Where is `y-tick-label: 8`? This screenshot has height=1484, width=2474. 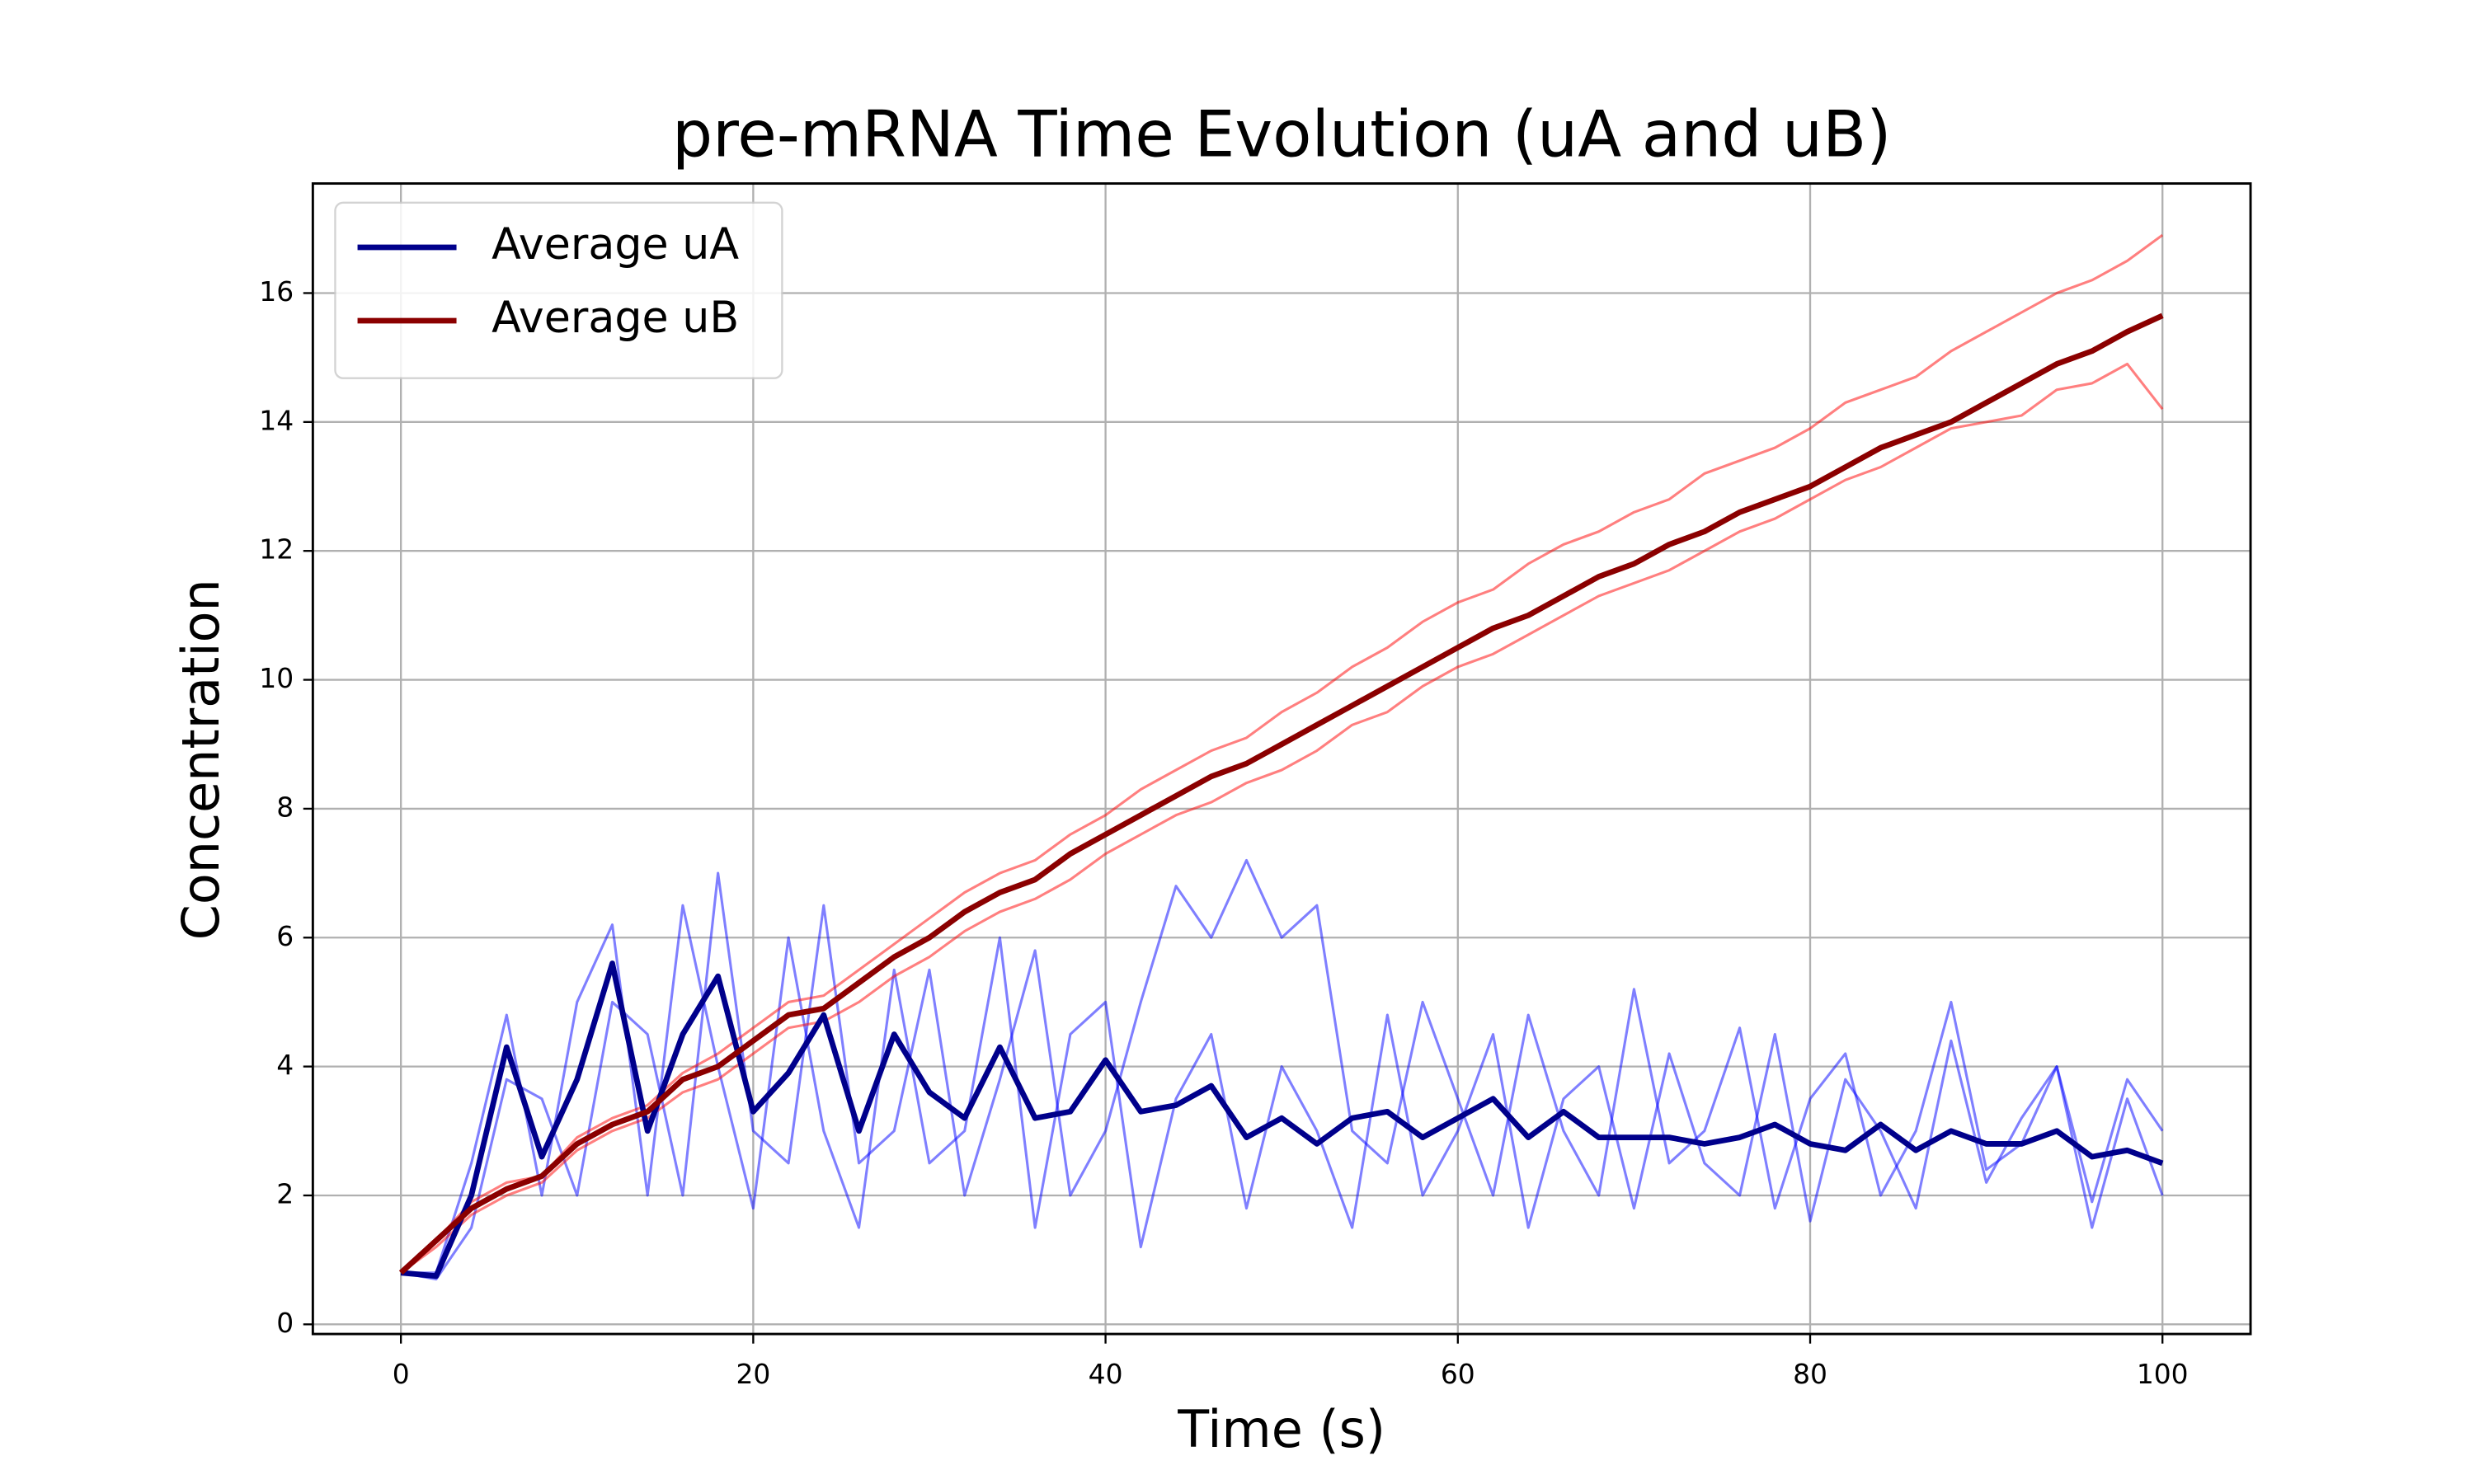 y-tick-label: 8 is located at coordinates (285, 807).